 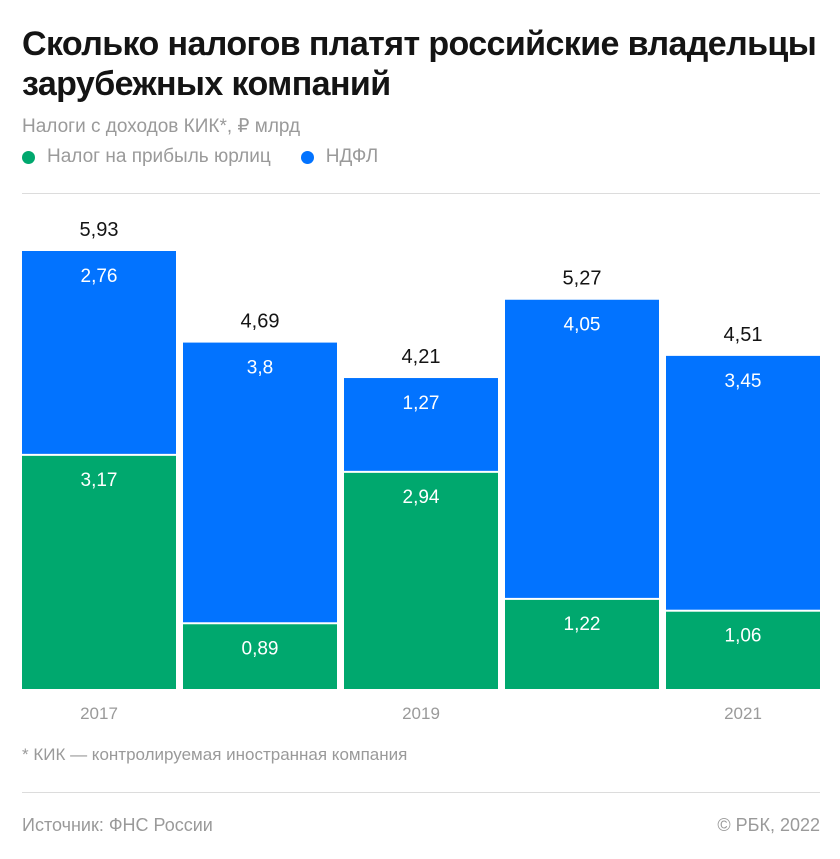 I want to click on total-value-label: 5,93, so click(x=99, y=230).